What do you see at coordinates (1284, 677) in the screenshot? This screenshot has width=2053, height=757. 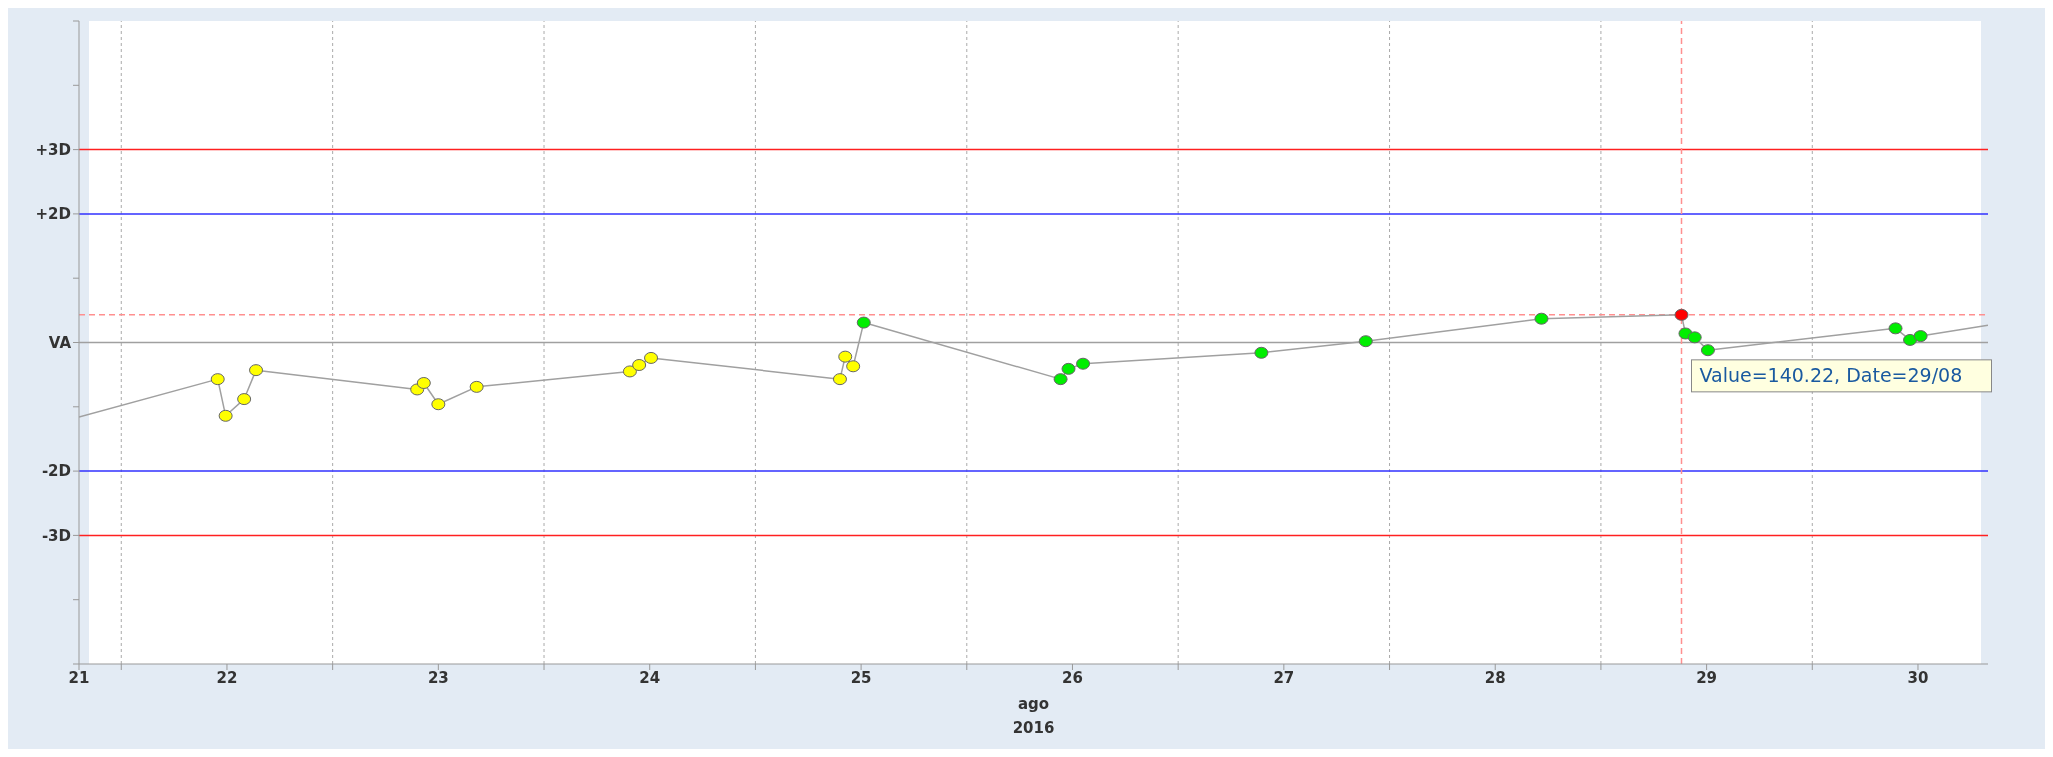 I see `x-tick-label: 27` at bounding box center [1284, 677].